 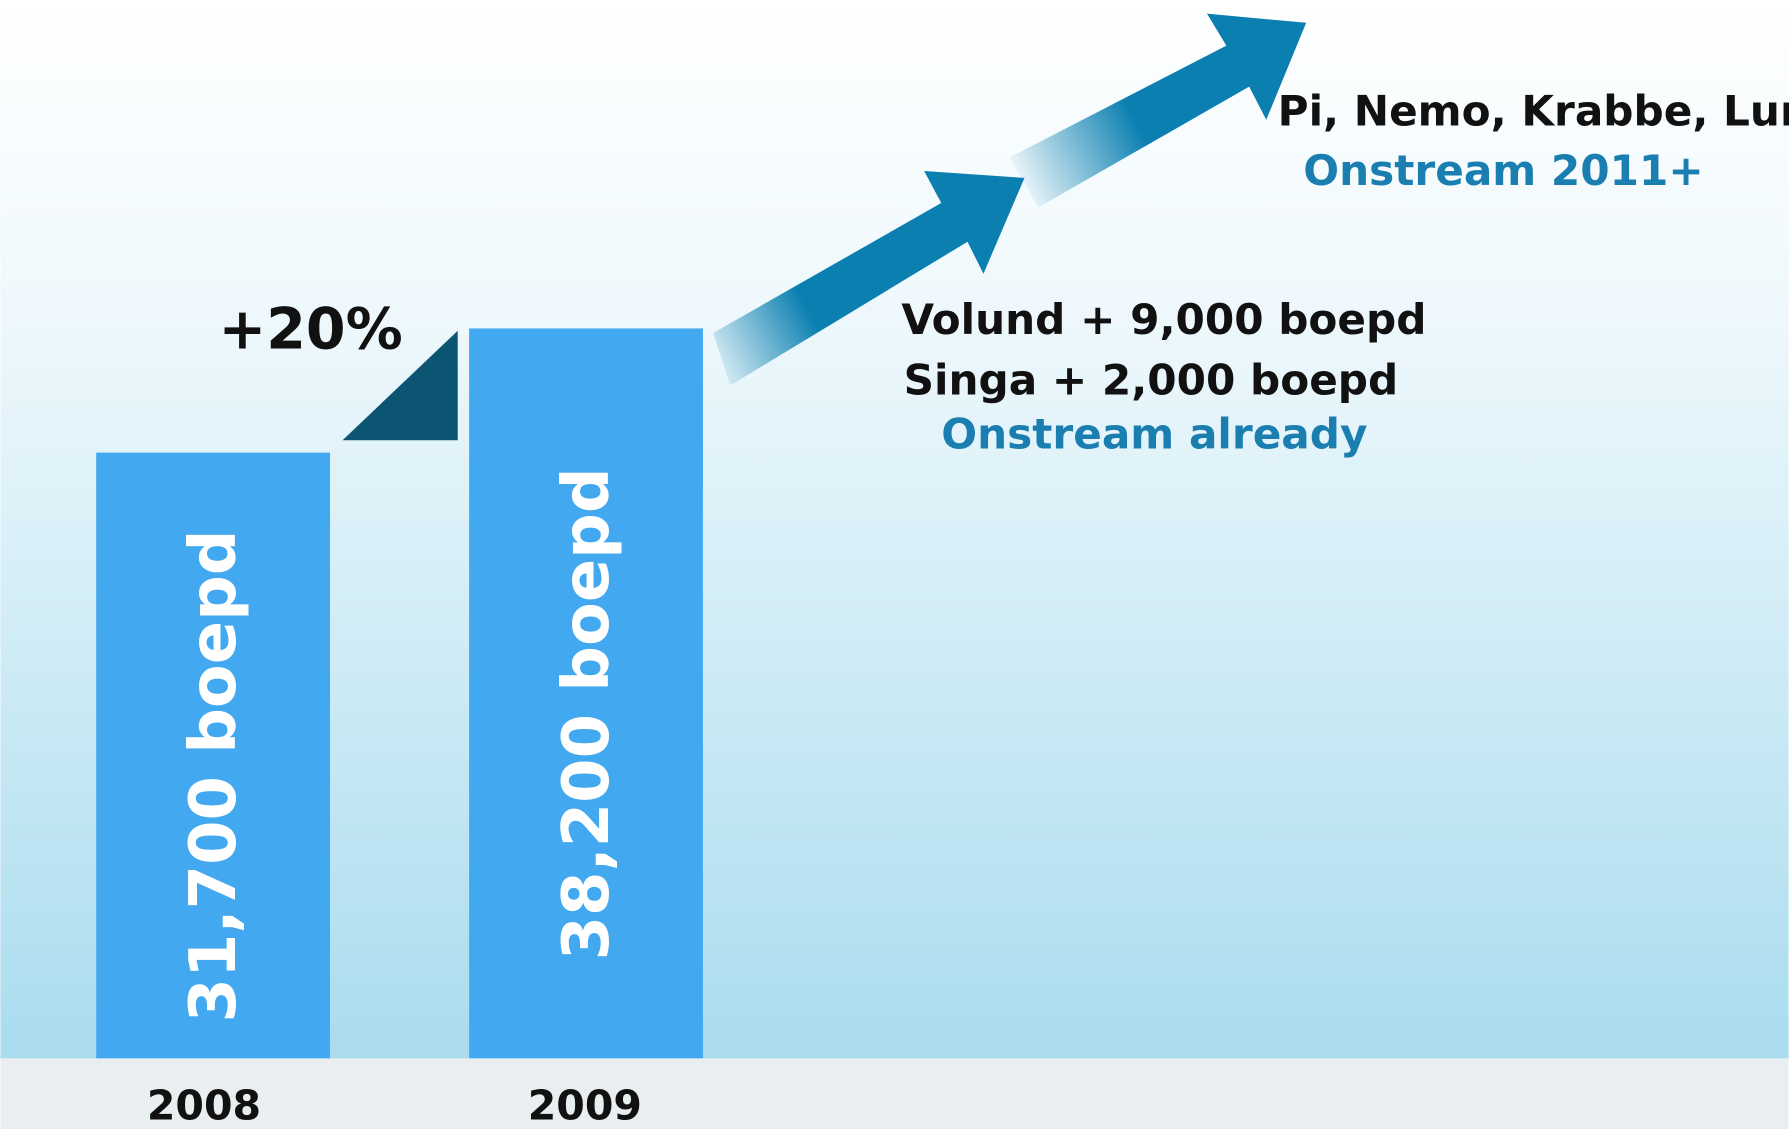 What do you see at coordinates (894, 1093) in the screenshot?
I see `floor` at bounding box center [894, 1093].